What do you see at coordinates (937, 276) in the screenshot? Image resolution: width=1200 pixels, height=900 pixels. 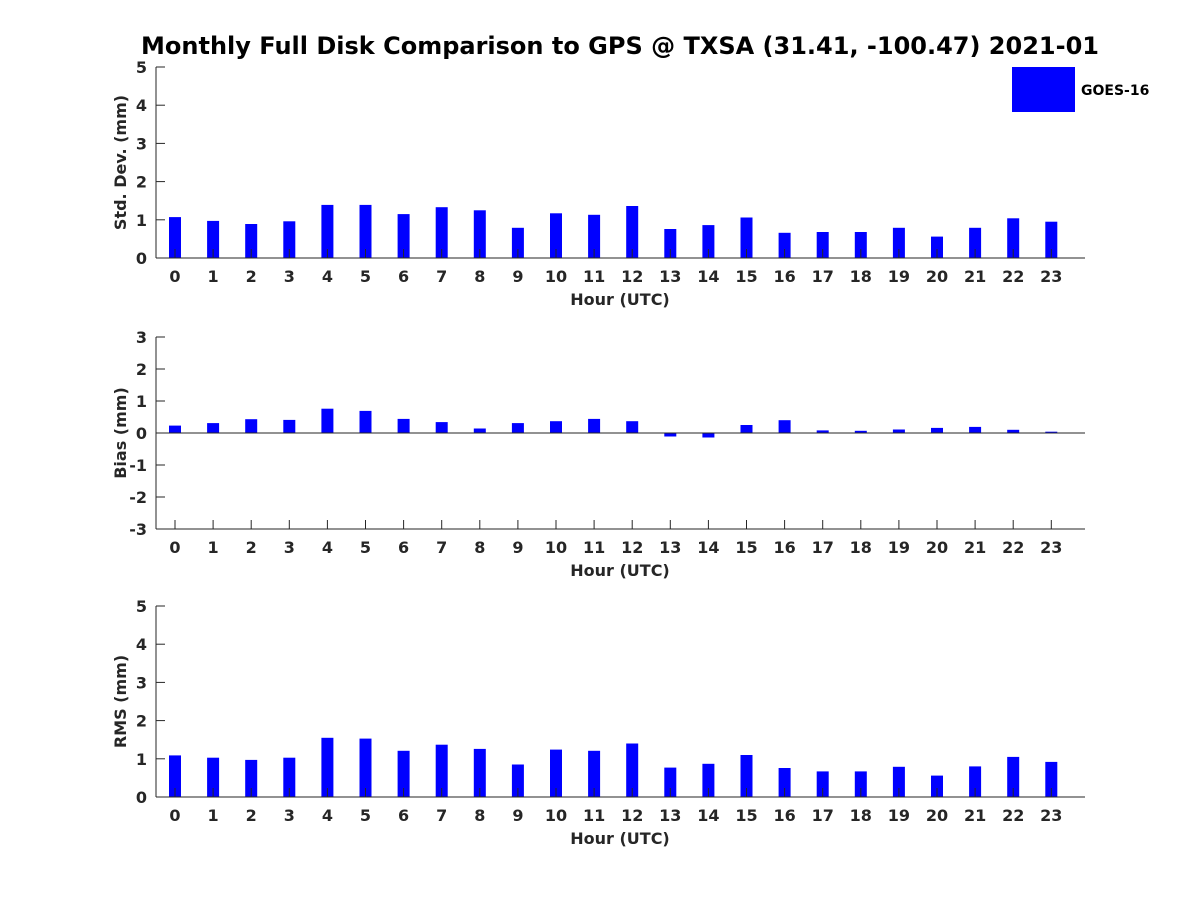 I see `std-dev-x-tick-label: 20` at bounding box center [937, 276].